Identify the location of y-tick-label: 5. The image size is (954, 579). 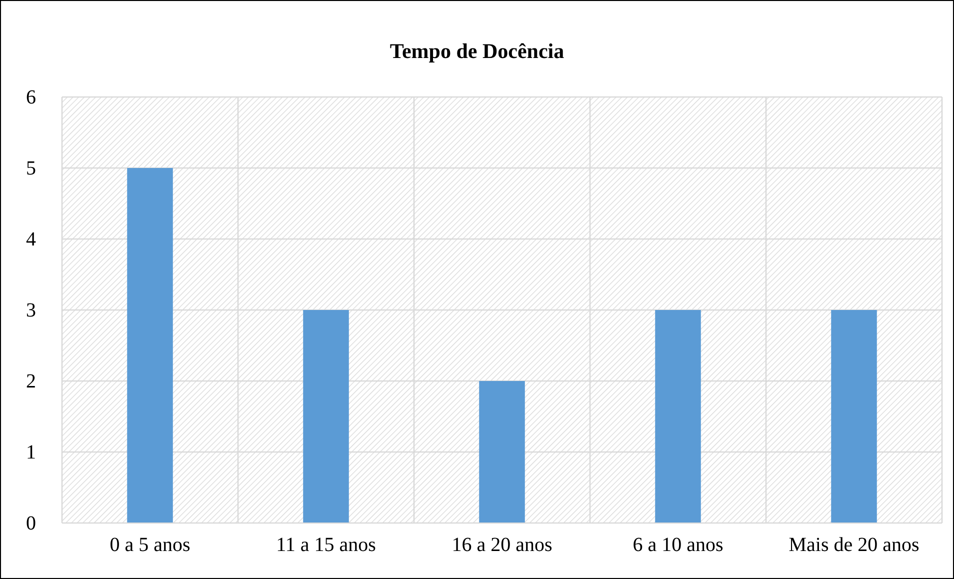
(31, 168).